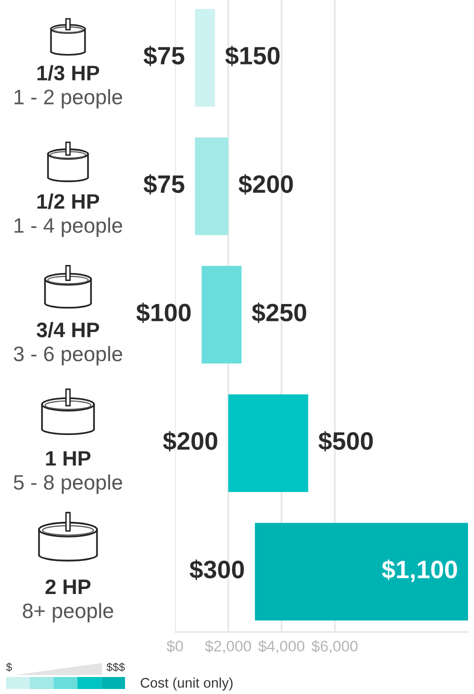 Image resolution: width=474 pixels, height=694 pixels. Describe the element at coordinates (174, 646) in the screenshot. I see `x-tick-label: $0` at that location.